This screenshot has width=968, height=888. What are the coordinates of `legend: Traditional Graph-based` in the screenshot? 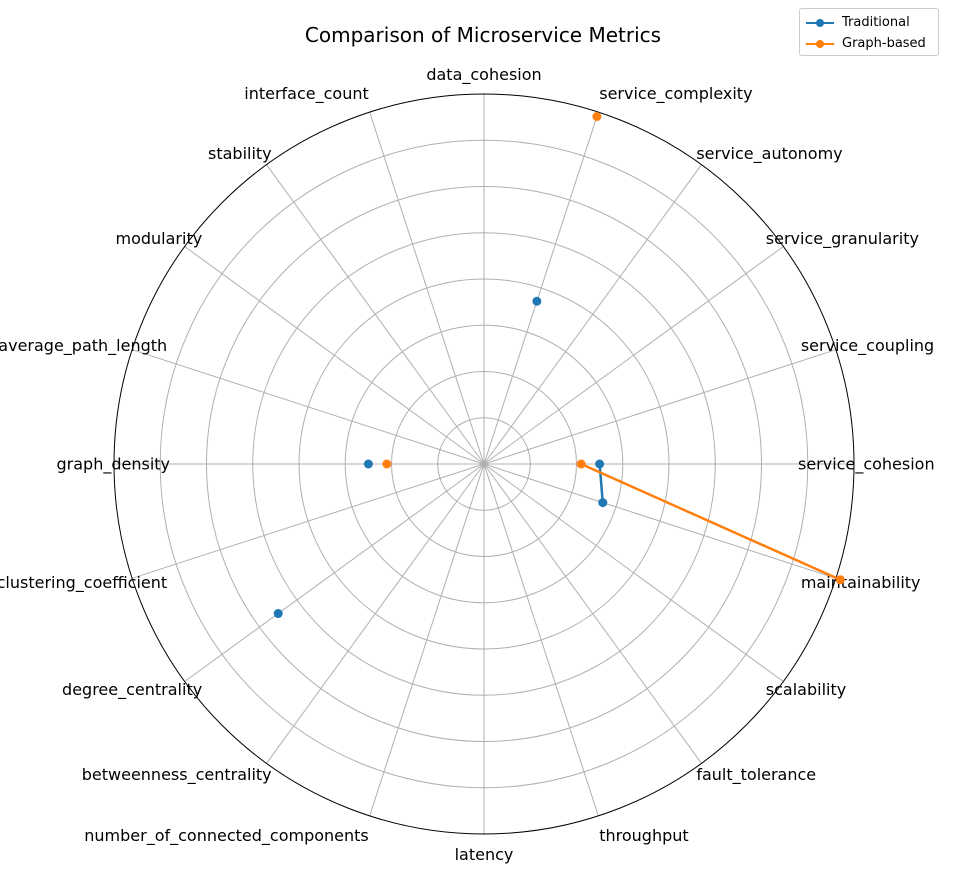 It's located at (869, 32).